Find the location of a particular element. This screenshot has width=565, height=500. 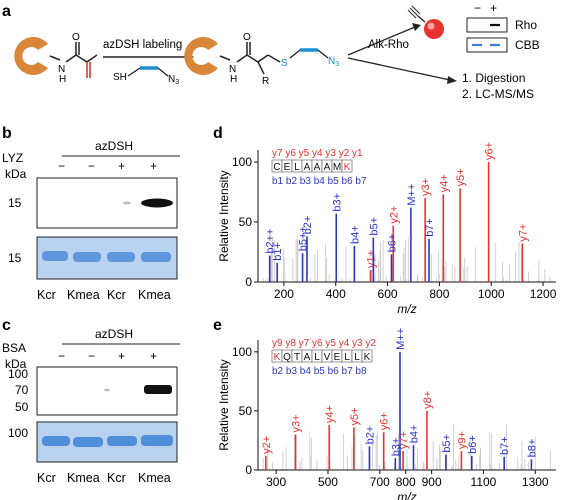

b-marker-top: 15 is located at coordinates (15, 203).